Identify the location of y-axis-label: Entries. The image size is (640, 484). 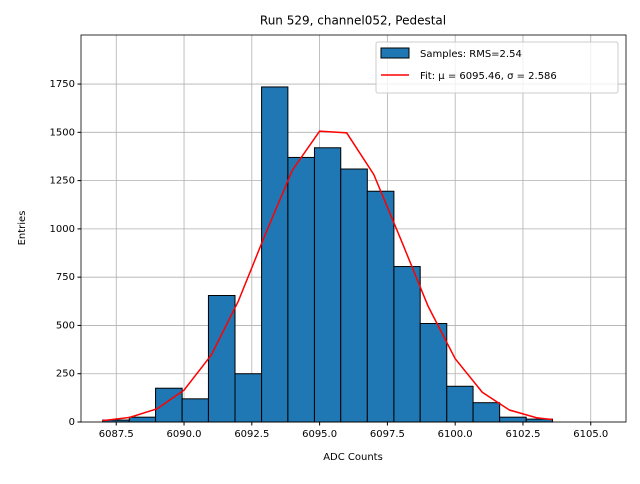
(22, 228).